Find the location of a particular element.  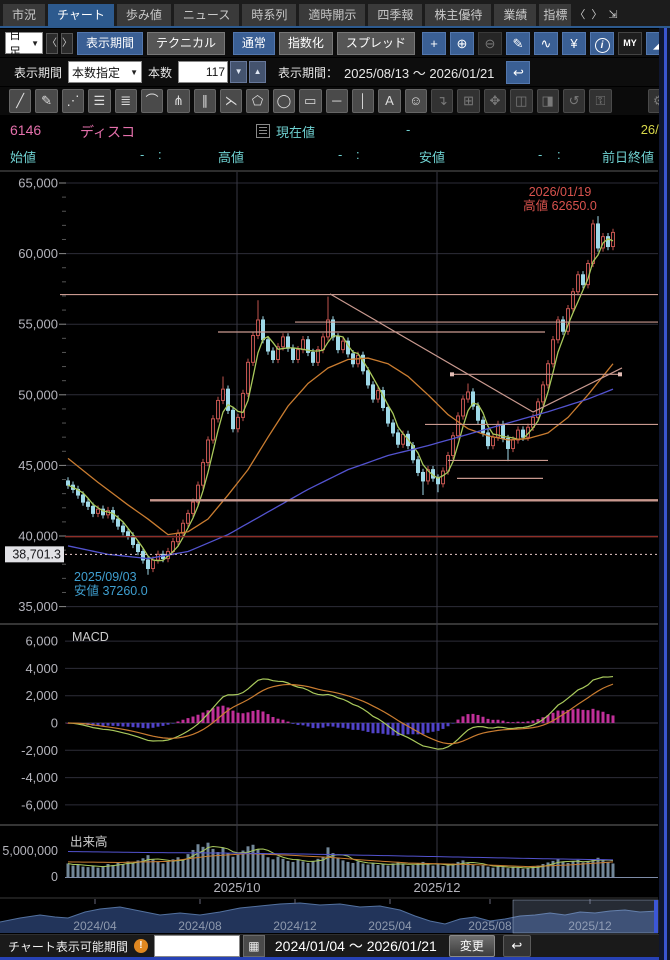

zoom-in-button: ⊕ is located at coordinates (462, 43).